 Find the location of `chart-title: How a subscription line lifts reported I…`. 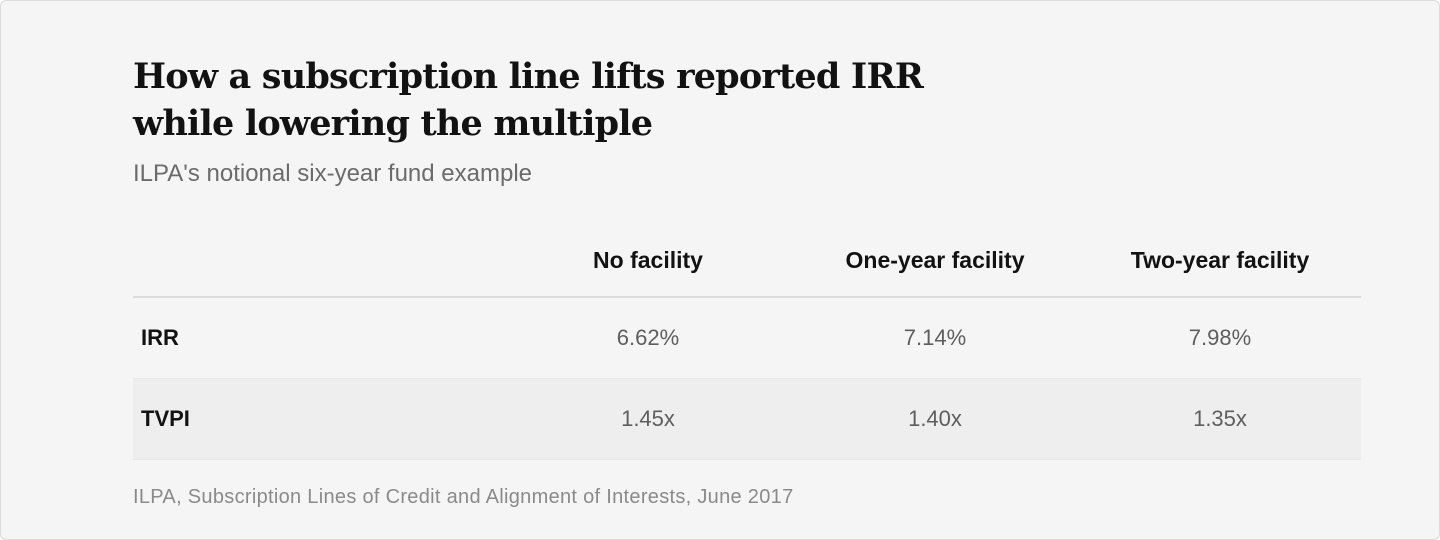

chart-title: How a subscription line lifts reported I… is located at coordinates (528, 100).